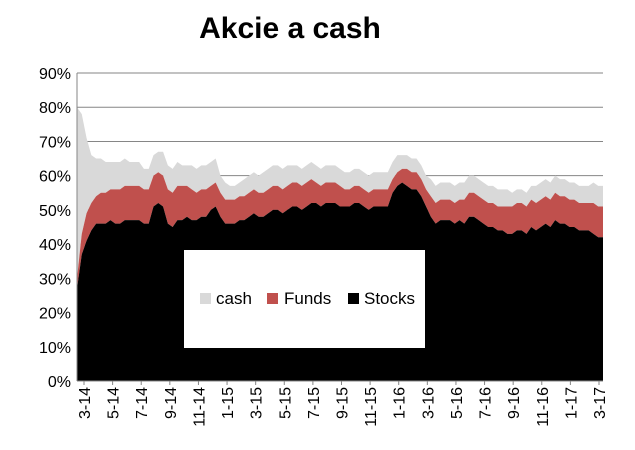  I want to click on y-tick-label: 80%, so click(55, 108).